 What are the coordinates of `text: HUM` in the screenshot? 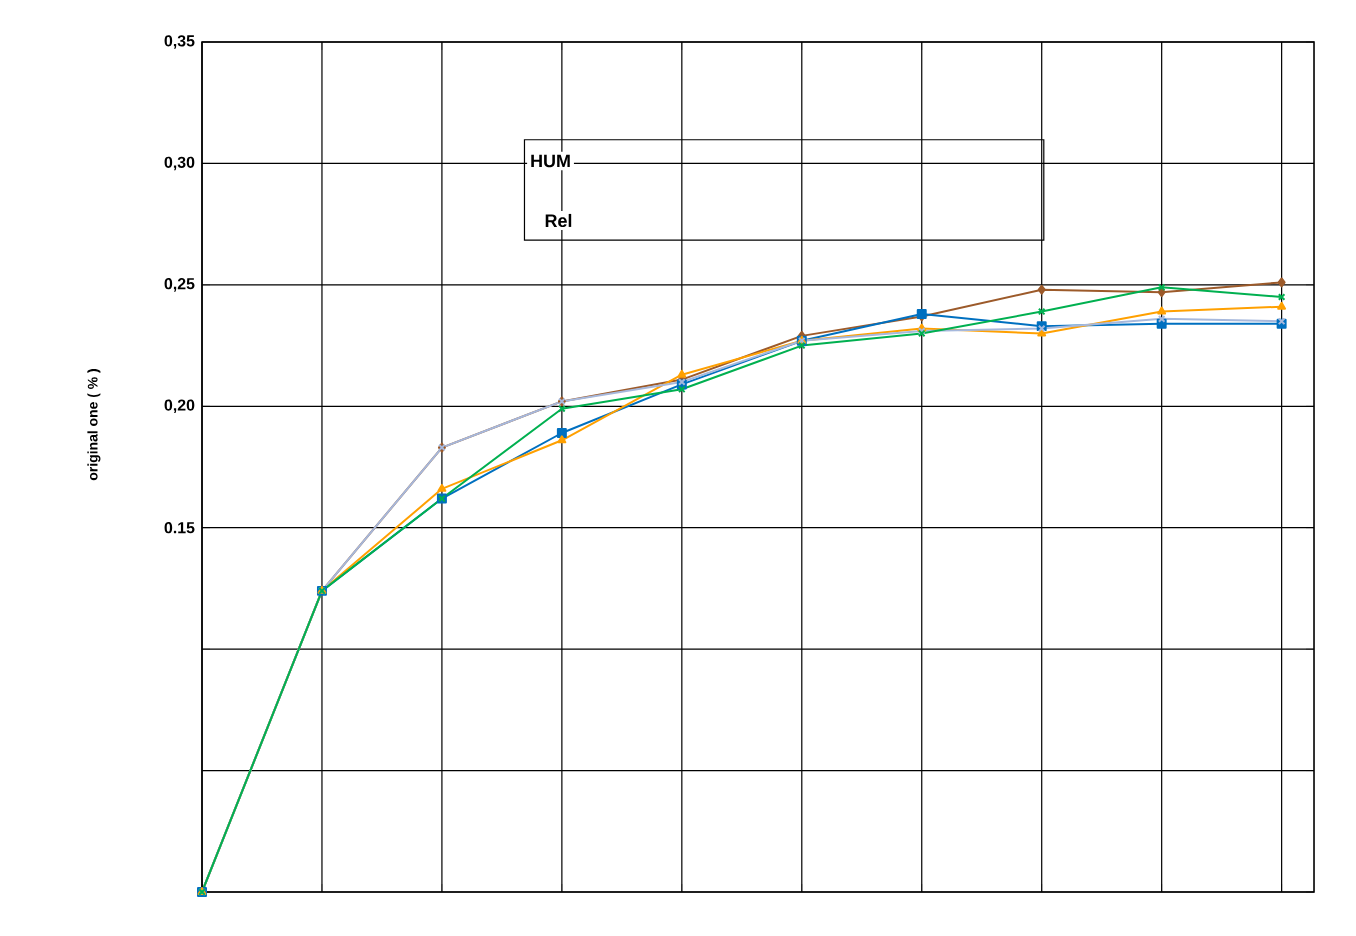 It's located at (550, 161).